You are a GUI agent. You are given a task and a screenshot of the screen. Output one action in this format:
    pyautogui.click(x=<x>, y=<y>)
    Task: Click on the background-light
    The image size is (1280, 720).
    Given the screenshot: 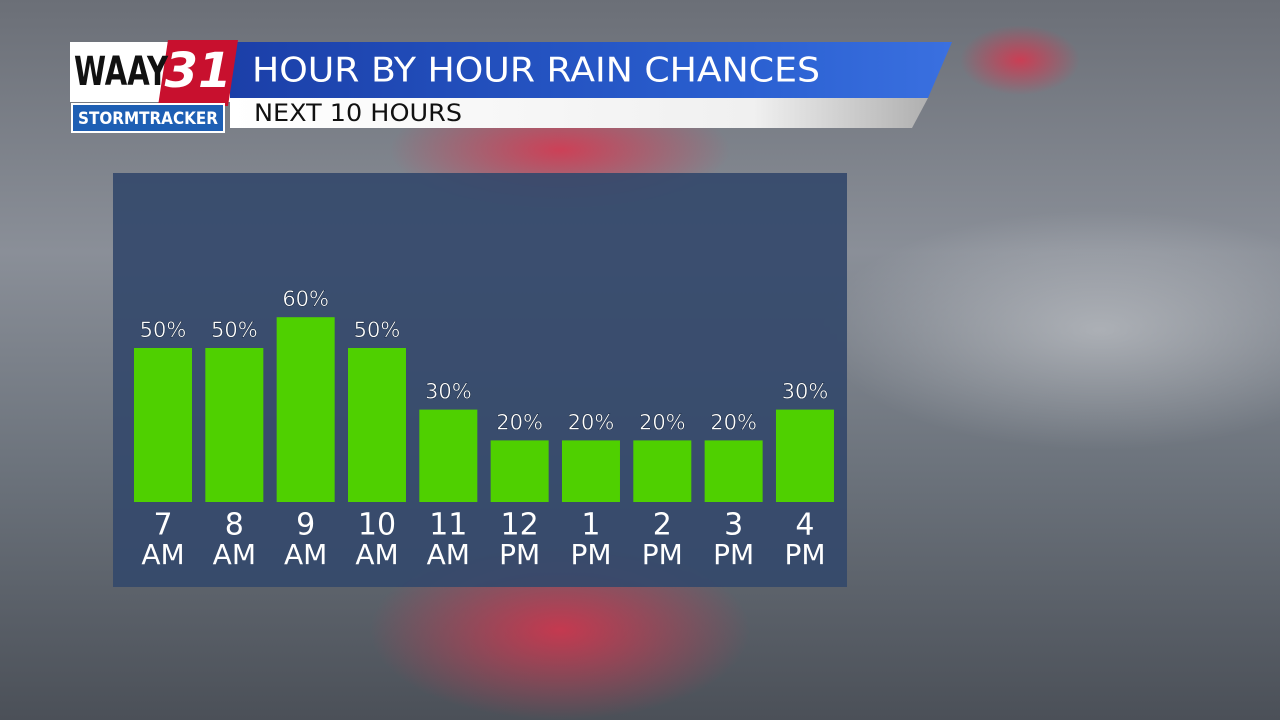 What is the action you would take?
    pyautogui.click(x=1050, y=330)
    